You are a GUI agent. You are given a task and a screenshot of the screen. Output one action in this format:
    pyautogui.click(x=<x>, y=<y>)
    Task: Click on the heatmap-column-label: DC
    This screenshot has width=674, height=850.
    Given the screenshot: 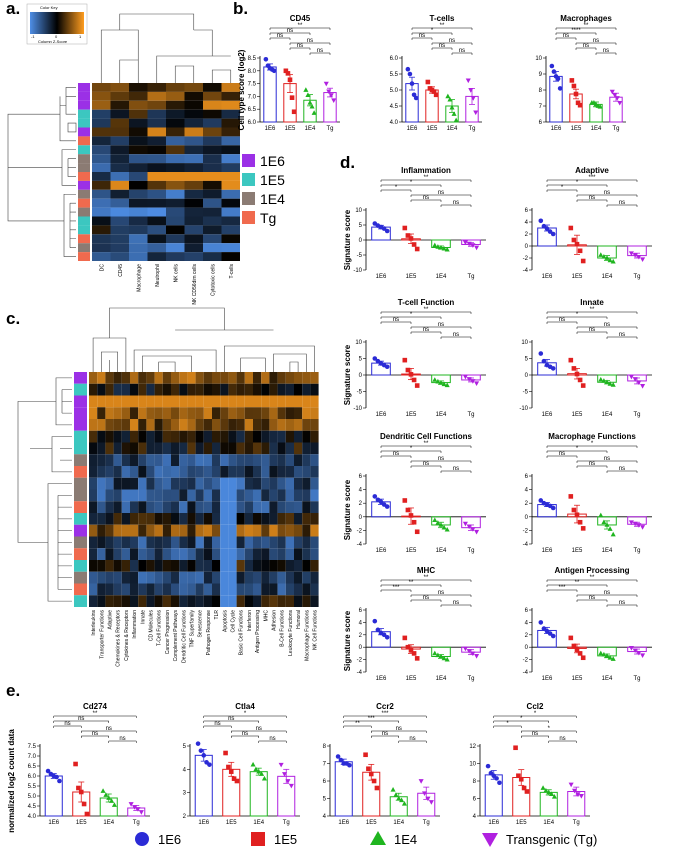 What is the action you would take?
    pyautogui.click(x=102, y=268)
    